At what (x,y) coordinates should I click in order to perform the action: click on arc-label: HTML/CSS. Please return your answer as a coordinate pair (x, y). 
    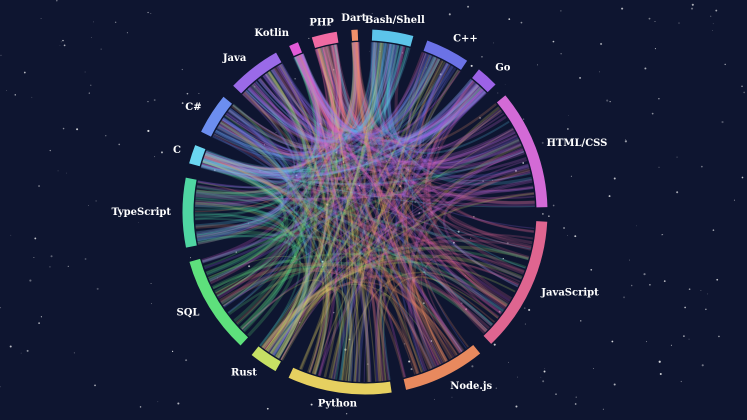
    Looking at the image, I should click on (577, 143).